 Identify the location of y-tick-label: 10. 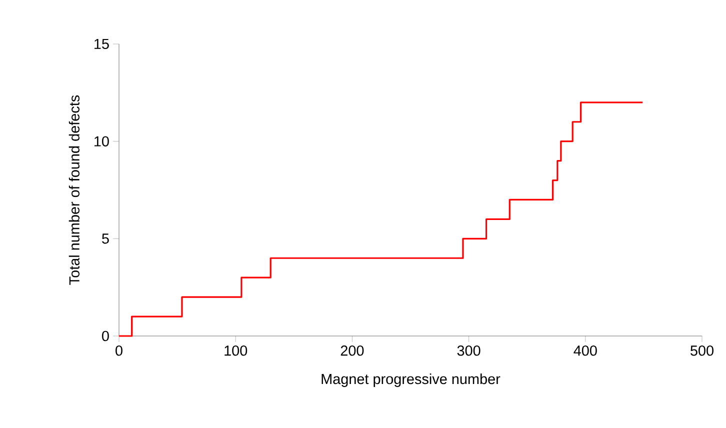
(101, 141).